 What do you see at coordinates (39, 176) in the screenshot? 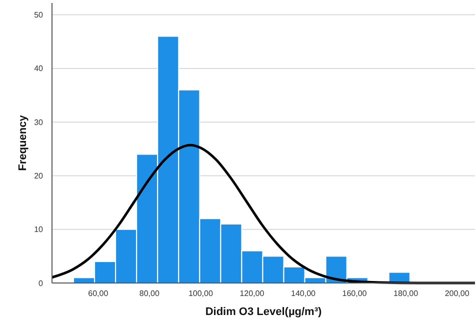
I see `y-tick-label: 20` at bounding box center [39, 176].